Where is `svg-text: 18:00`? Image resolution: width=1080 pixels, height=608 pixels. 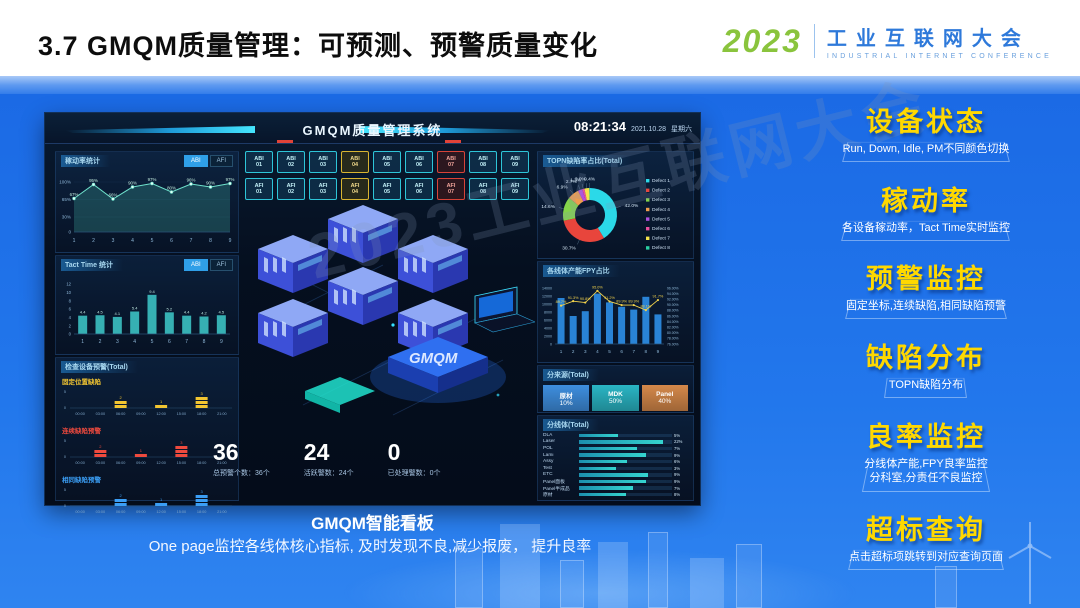 svg-text: 18:00 is located at coordinates (202, 463).